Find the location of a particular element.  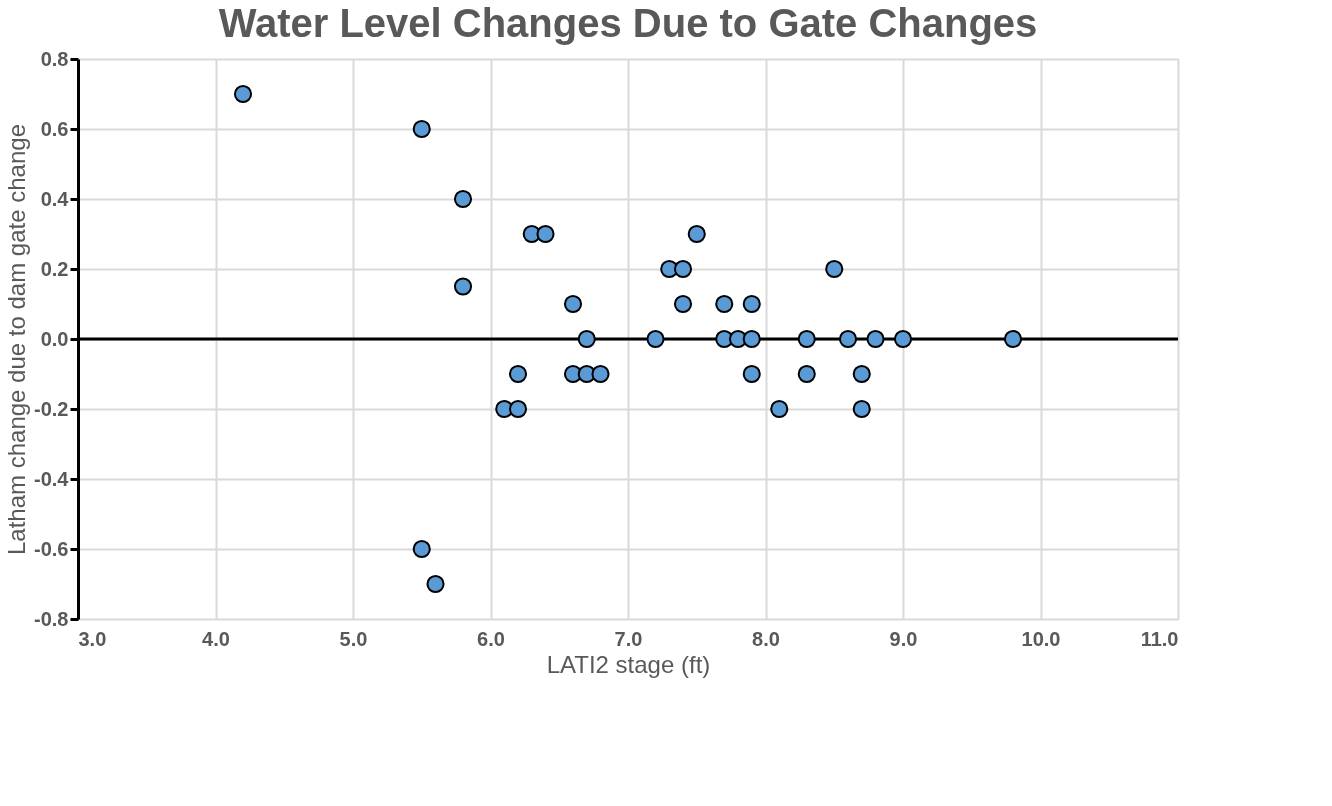

y-tick-label: 0.8 is located at coordinates (54, 58).